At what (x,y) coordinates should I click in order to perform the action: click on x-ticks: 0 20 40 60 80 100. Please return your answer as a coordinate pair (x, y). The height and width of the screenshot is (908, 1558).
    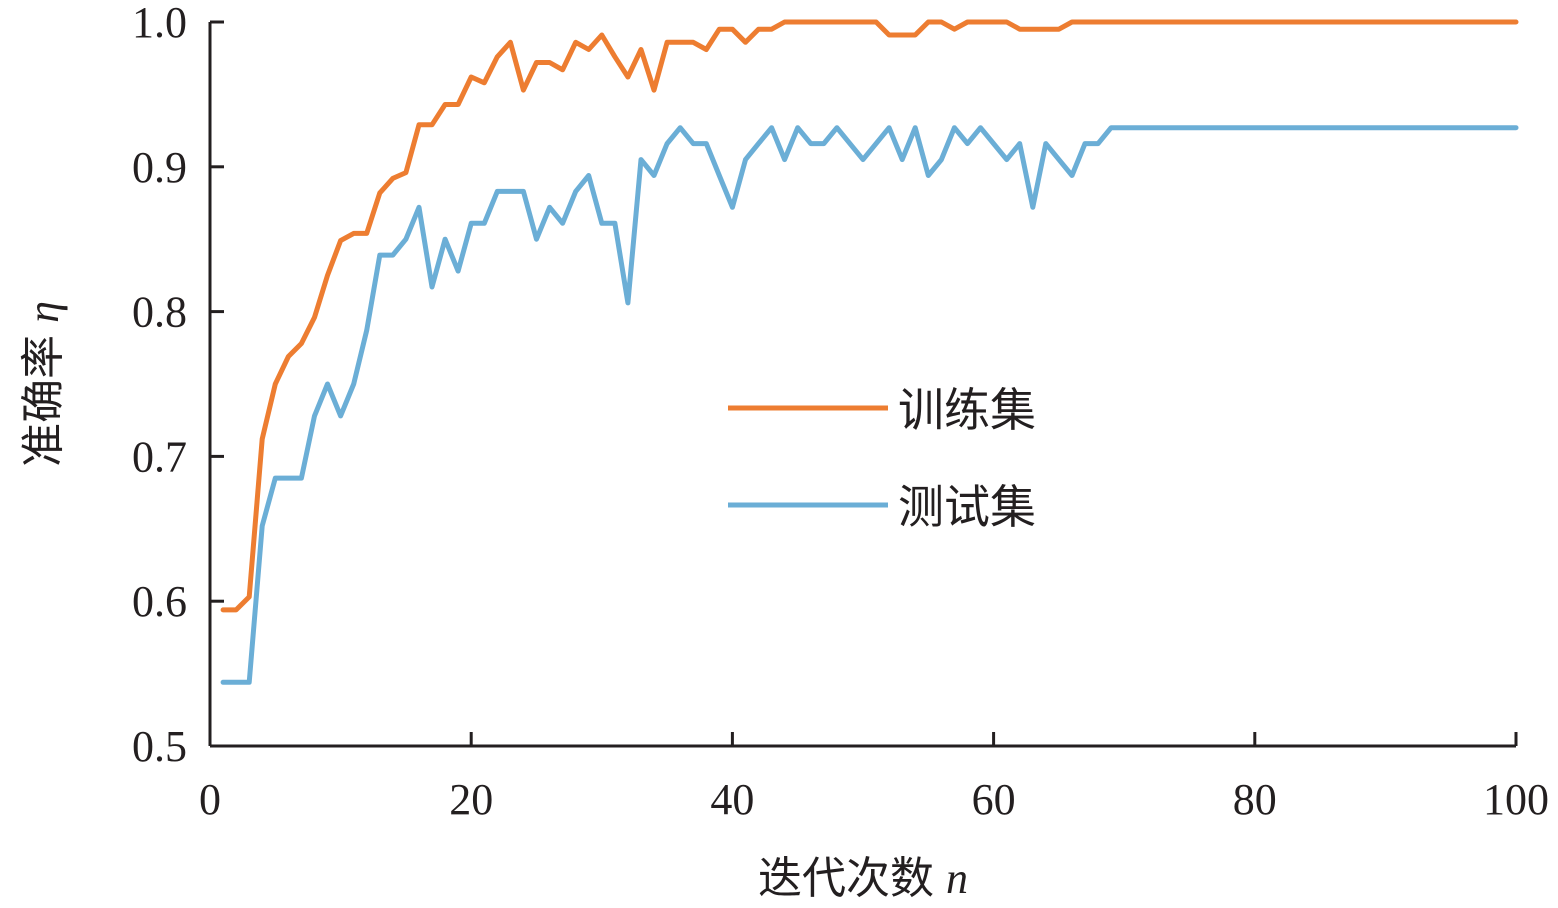
    Looking at the image, I should click on (874, 778).